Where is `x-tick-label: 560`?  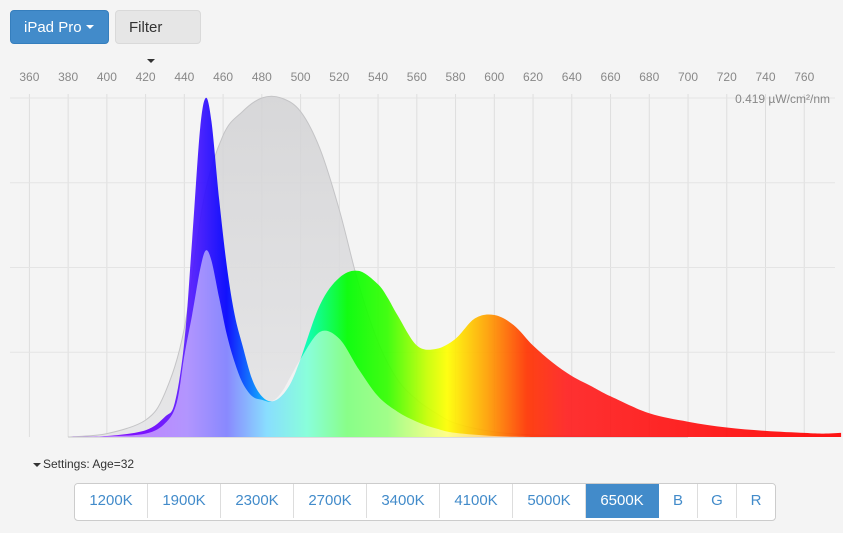 x-tick-label: 560 is located at coordinates (417, 77).